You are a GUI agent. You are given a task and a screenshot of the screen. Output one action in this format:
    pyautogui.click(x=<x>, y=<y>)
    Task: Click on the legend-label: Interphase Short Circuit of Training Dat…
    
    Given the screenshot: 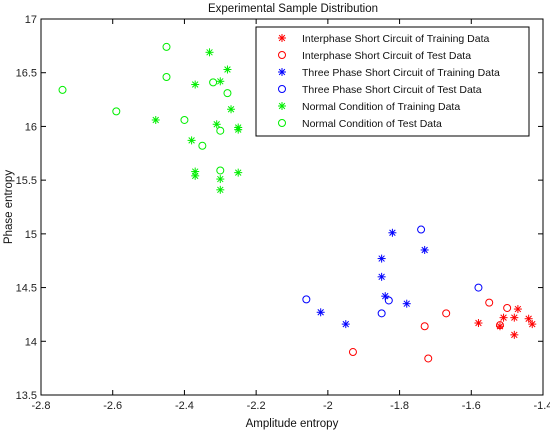 What is the action you would take?
    pyautogui.click(x=396, y=39)
    